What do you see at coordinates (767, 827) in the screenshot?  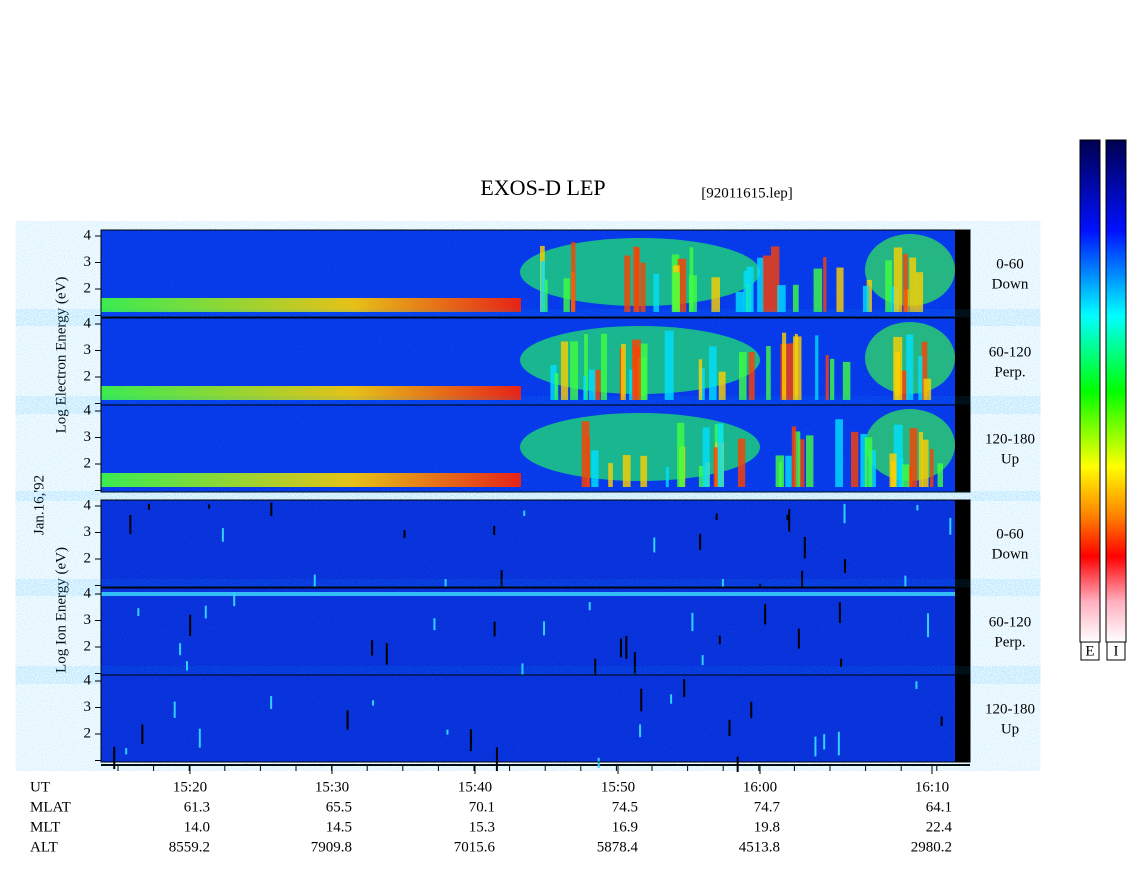 I see `row-value: 19.8` at bounding box center [767, 827].